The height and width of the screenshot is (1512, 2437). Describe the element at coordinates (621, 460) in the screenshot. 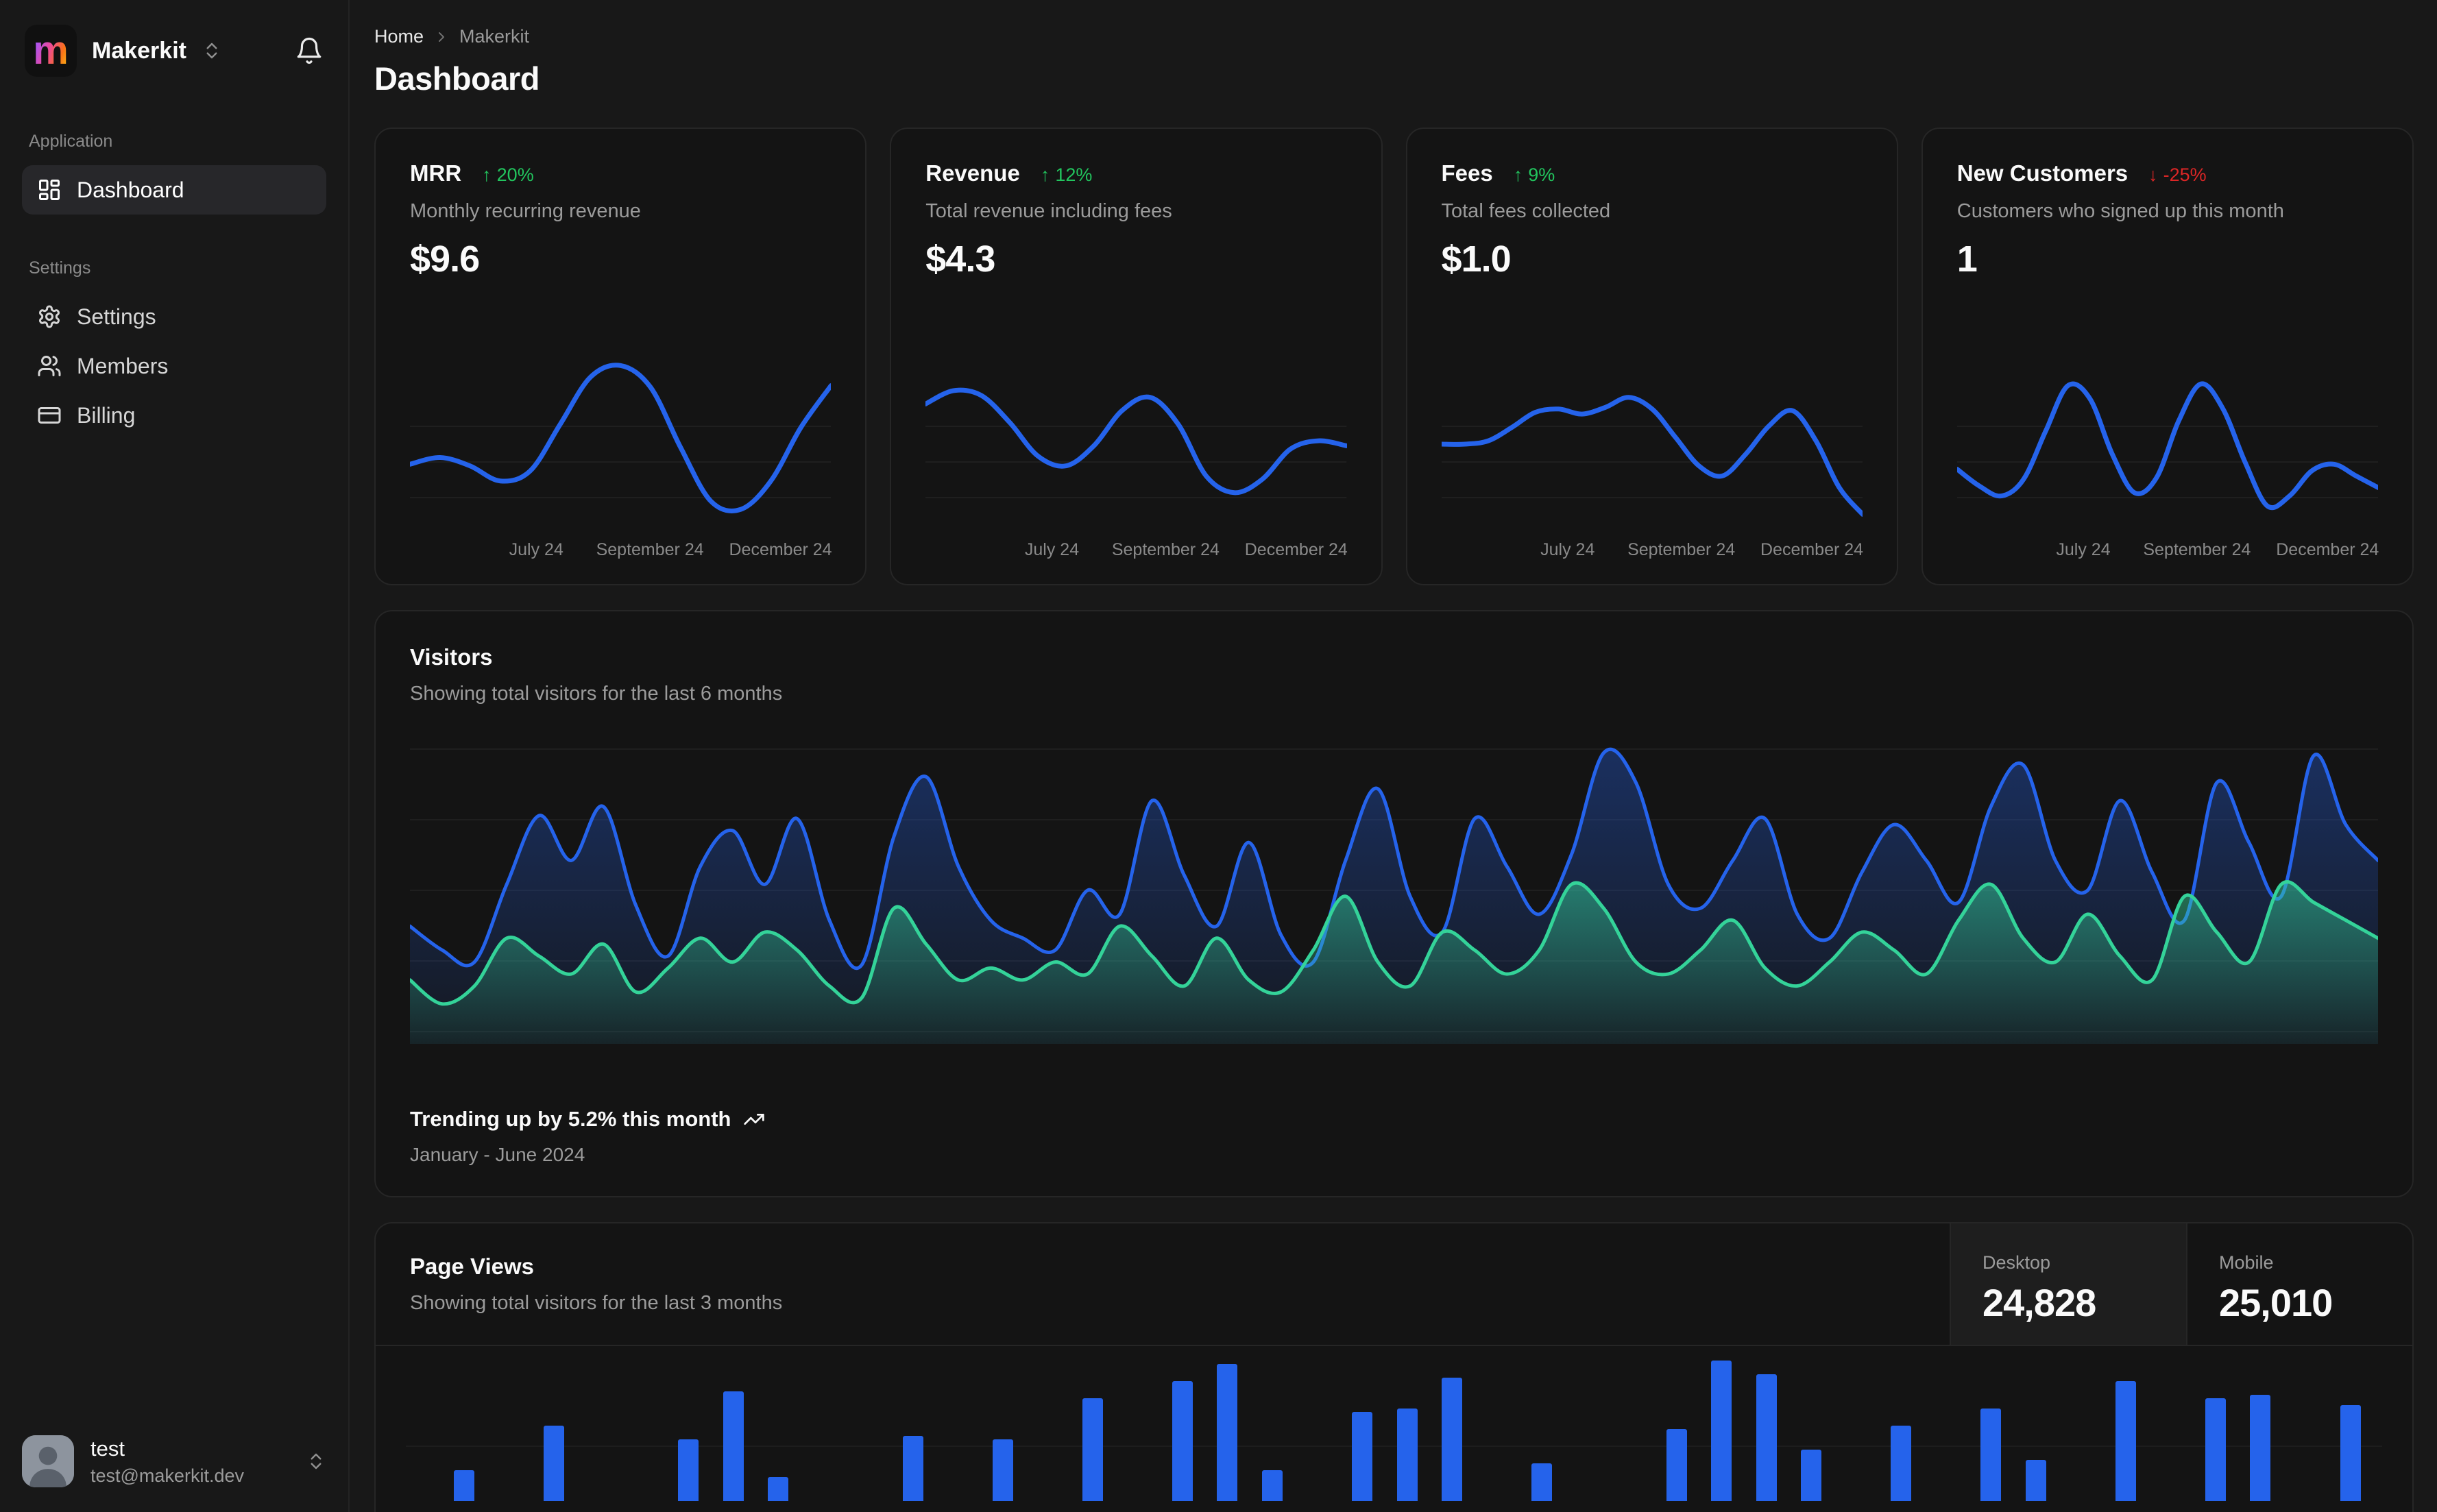

I see `mrr-sparkline-chart: July 24 September 24 December 24` at that location.